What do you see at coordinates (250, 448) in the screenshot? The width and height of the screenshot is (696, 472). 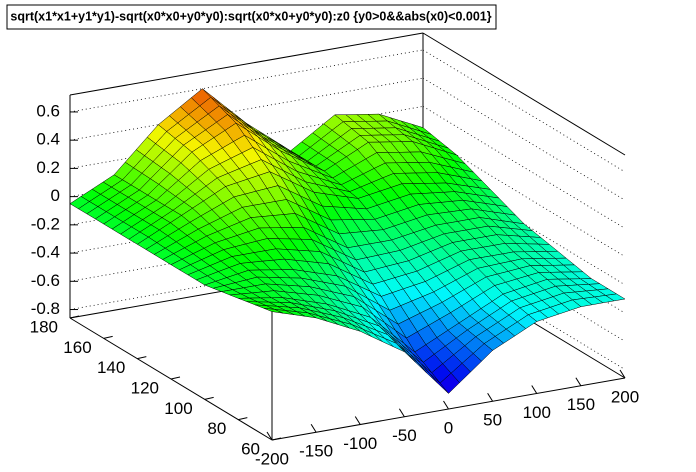 I see `y-tick-label: 60` at bounding box center [250, 448].